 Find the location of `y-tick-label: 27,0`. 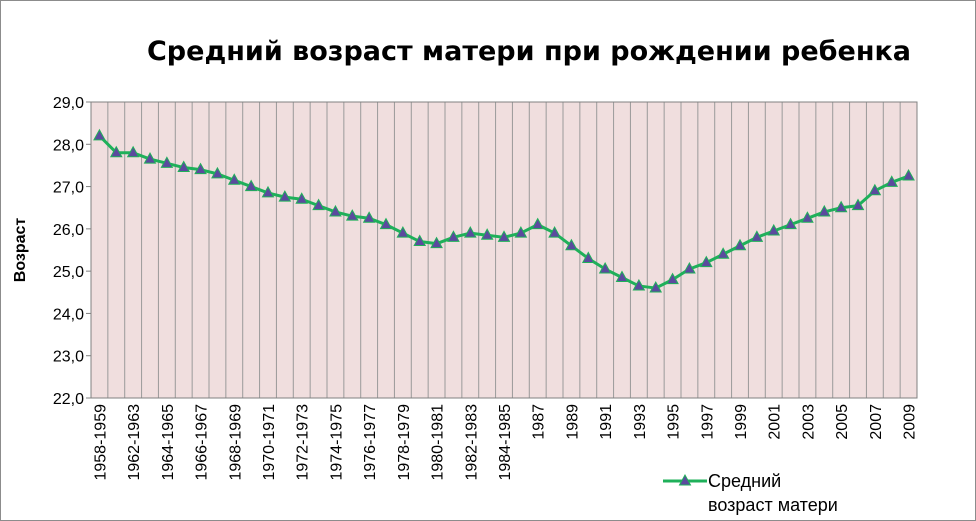

y-tick-label: 27,0 is located at coordinates (68, 188).